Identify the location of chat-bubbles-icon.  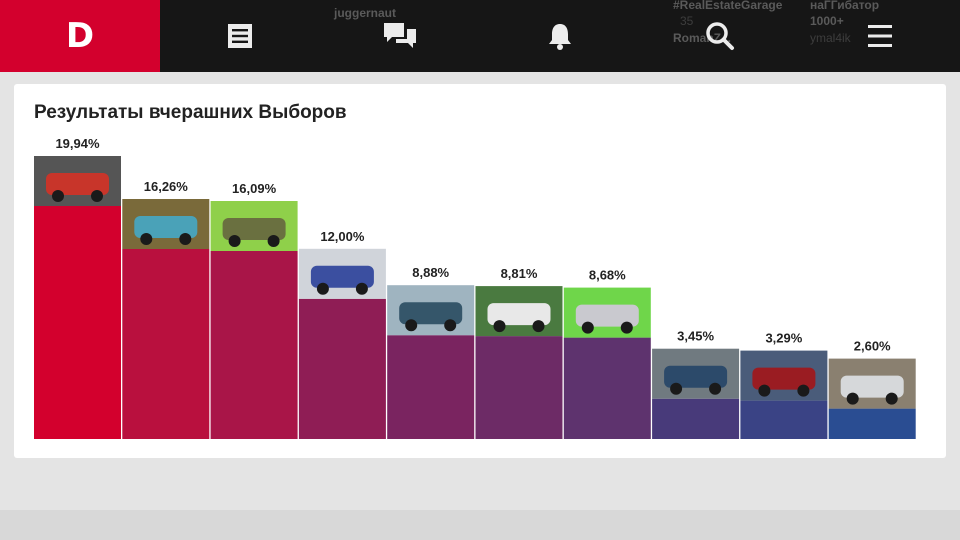
(400, 36).